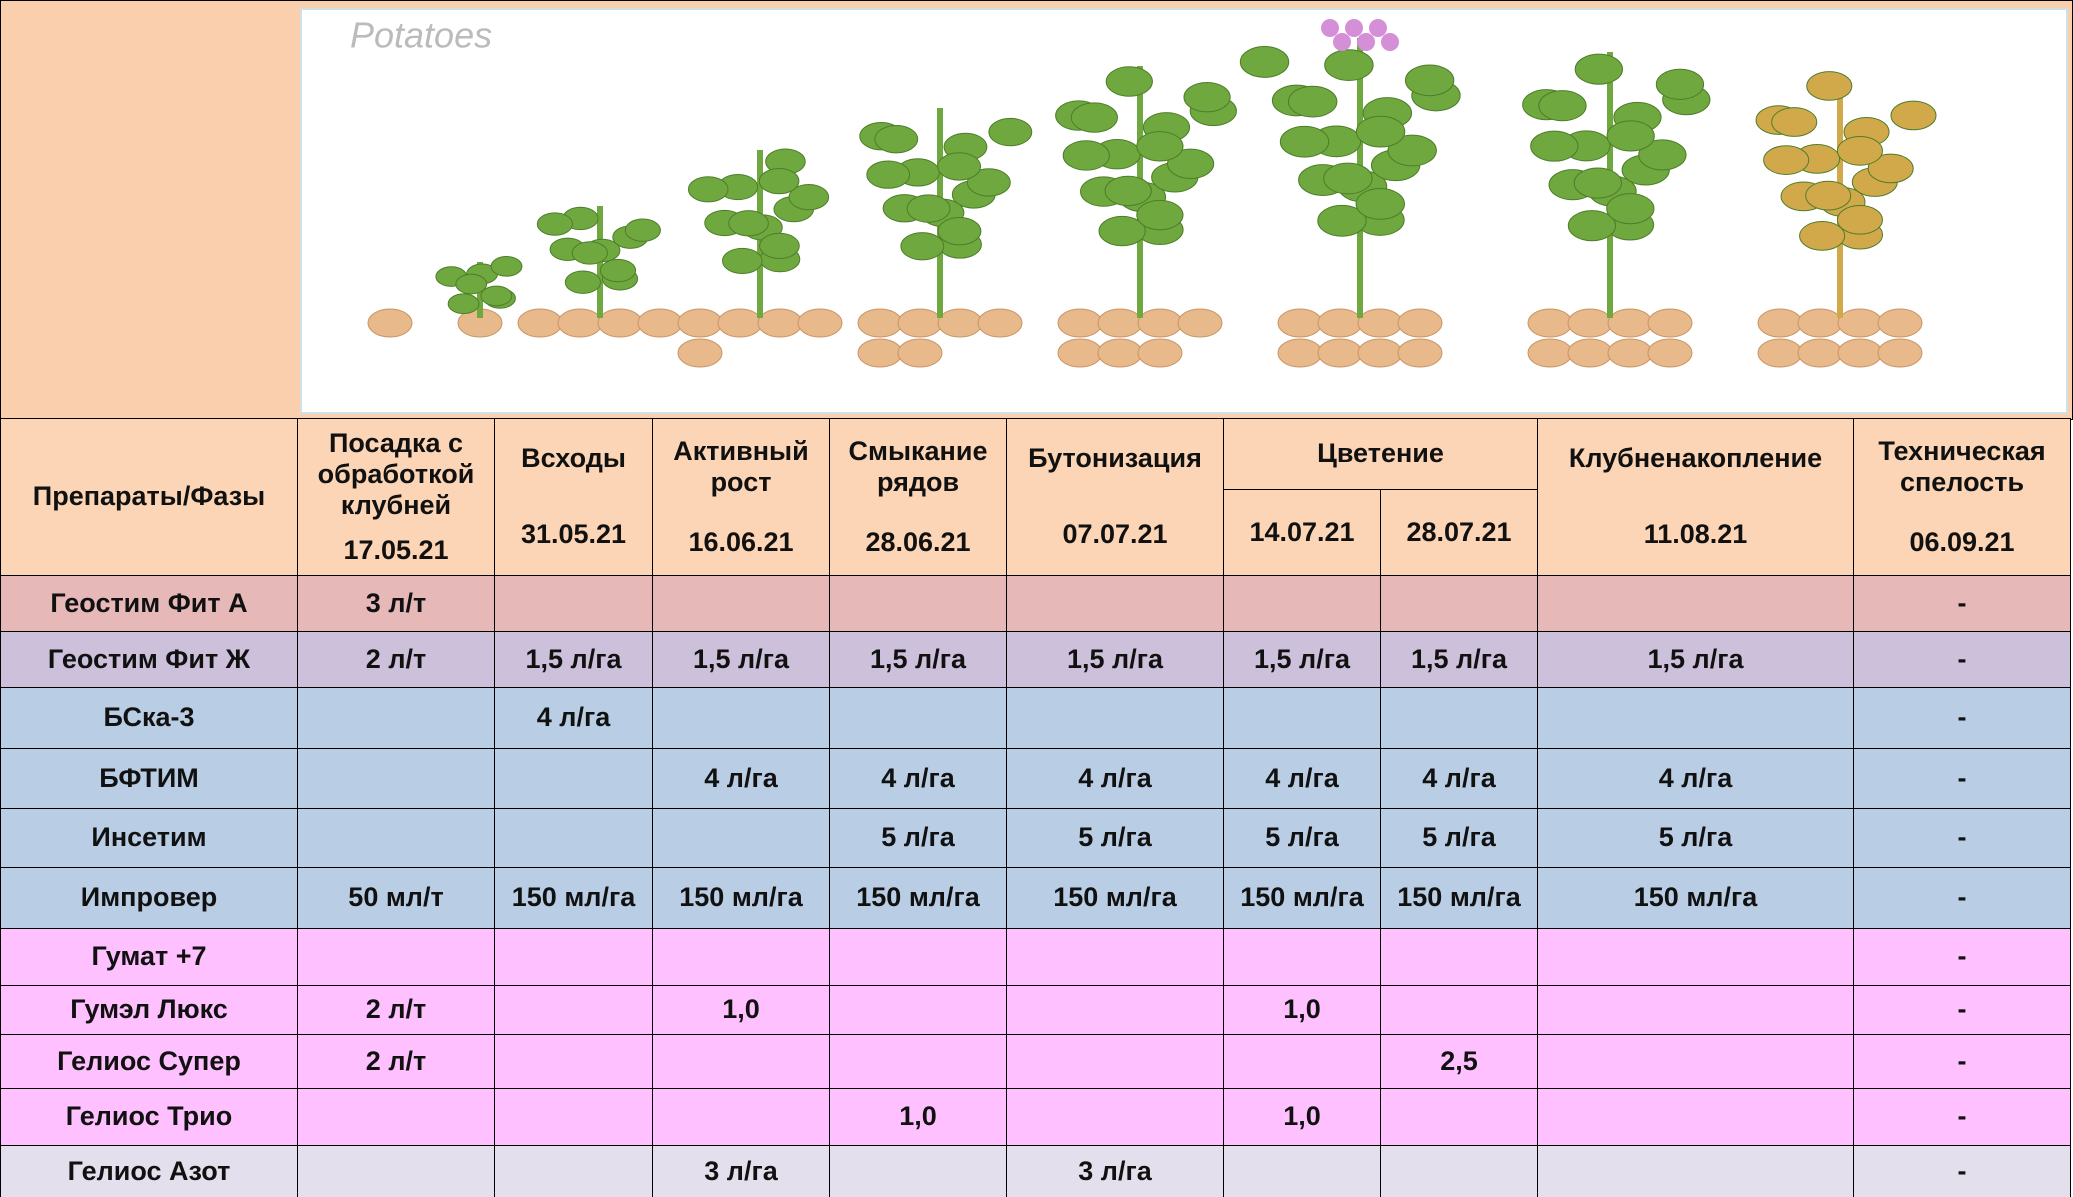 The image size is (2073, 1197). What do you see at coordinates (1115, 837) in the screenshot?
I see `dose: 5 л/га` at bounding box center [1115, 837].